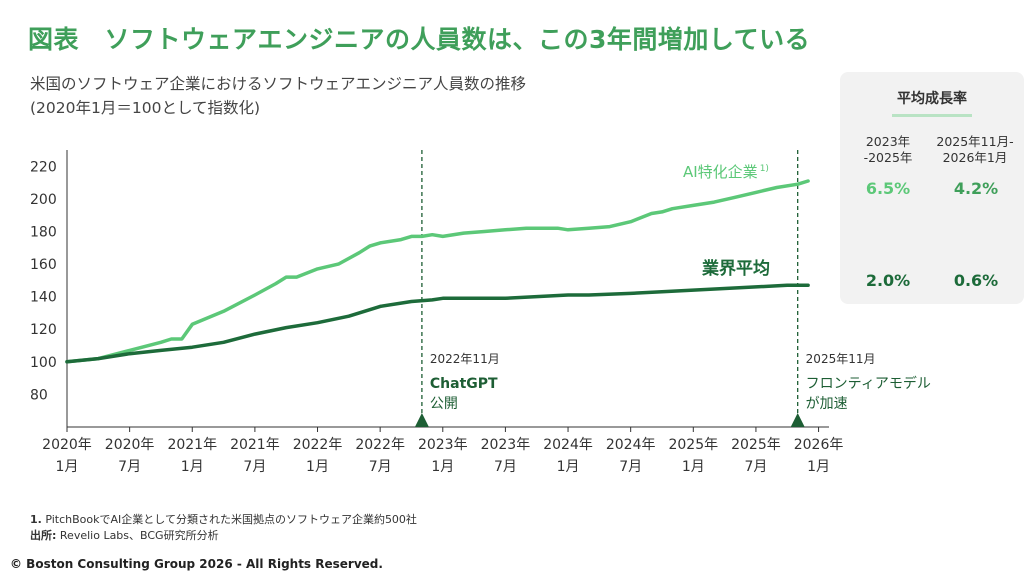 The width and height of the screenshot is (1024, 576). I want to click on y-tick-label: 220, so click(43, 167).